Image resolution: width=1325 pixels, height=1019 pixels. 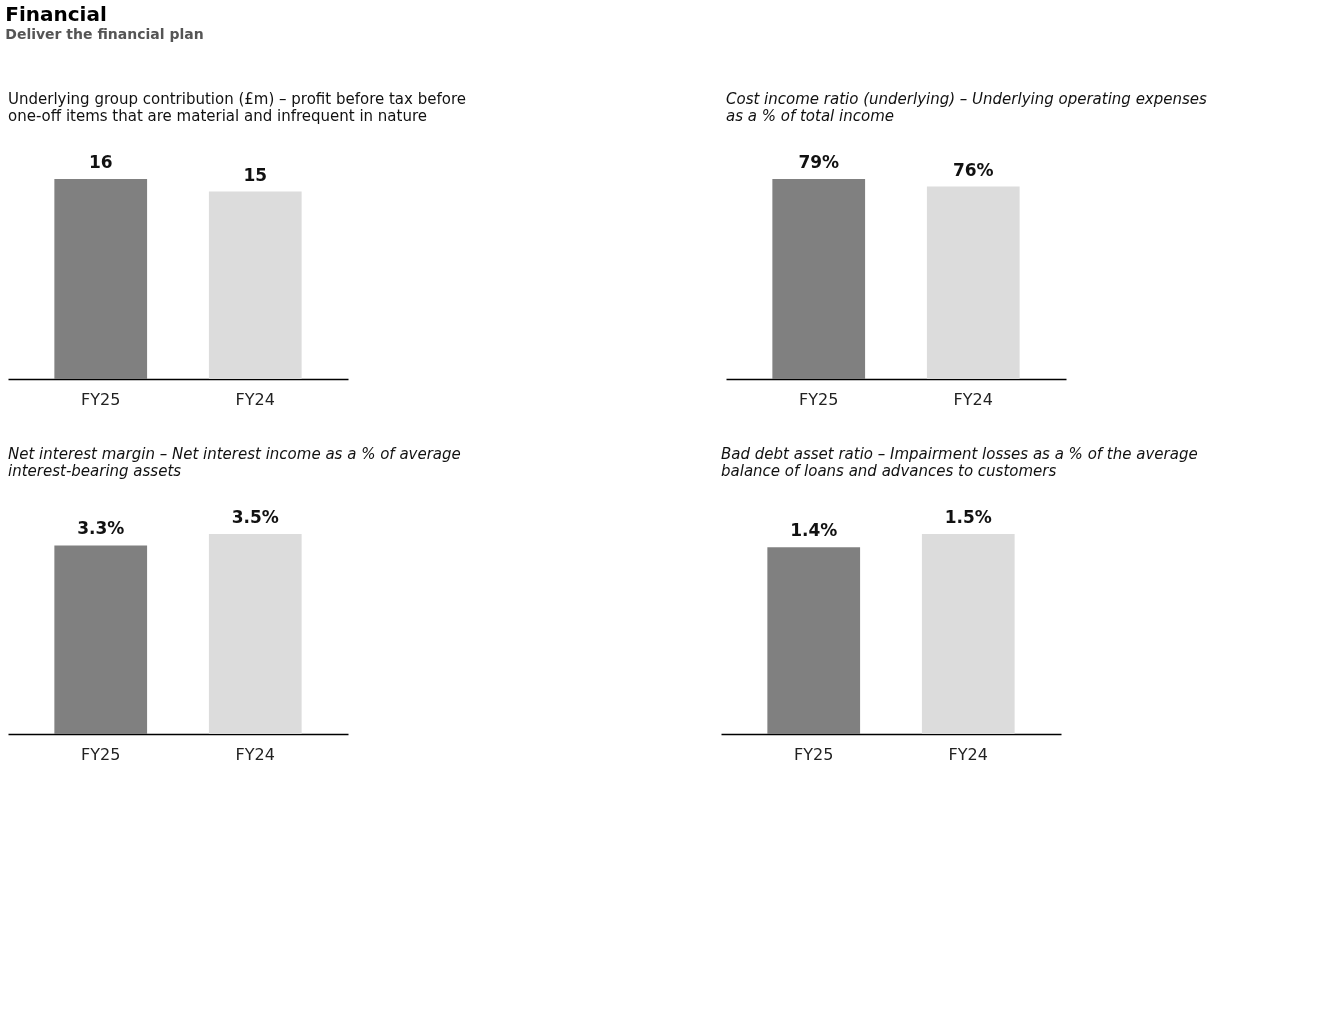 What do you see at coordinates (814, 530) in the screenshot?
I see `data-label: 1.4%` at bounding box center [814, 530].